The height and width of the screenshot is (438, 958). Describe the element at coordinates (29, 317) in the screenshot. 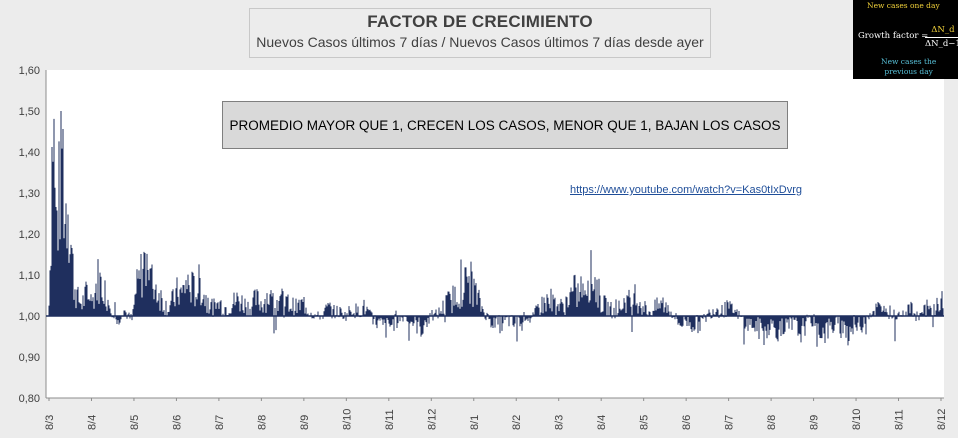

I see `y-tick-label: 1,00` at that location.